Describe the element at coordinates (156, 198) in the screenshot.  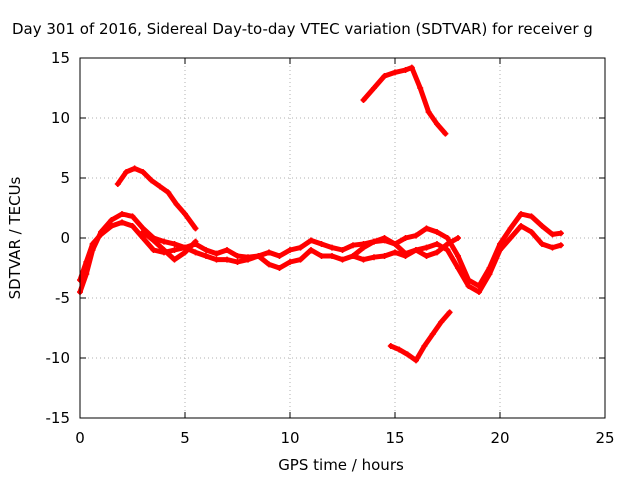
I see `series-track-hump` at that location.